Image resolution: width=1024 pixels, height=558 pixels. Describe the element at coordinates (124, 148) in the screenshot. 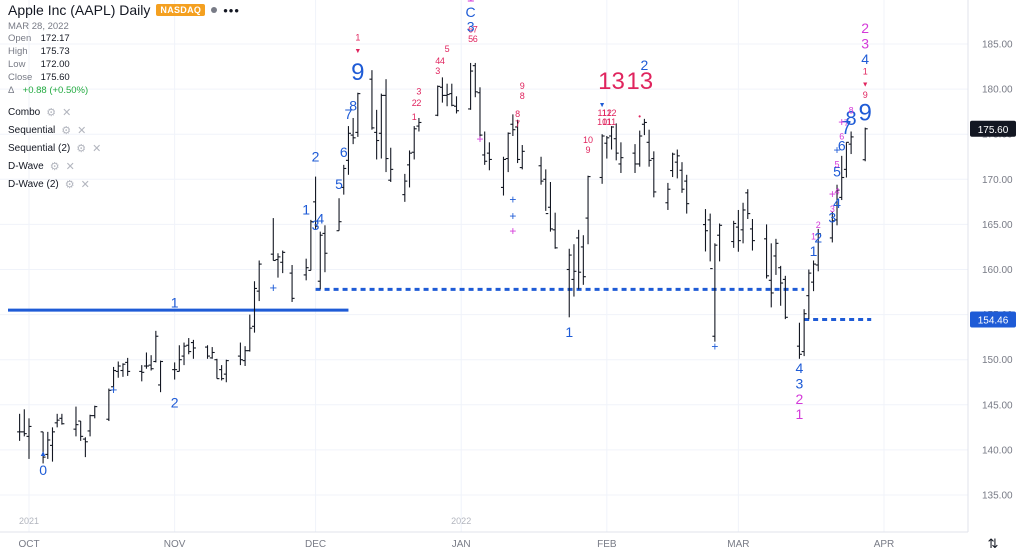

I see `indicator-sequential-2: Sequential (2) ⚙ ✕` at that location.